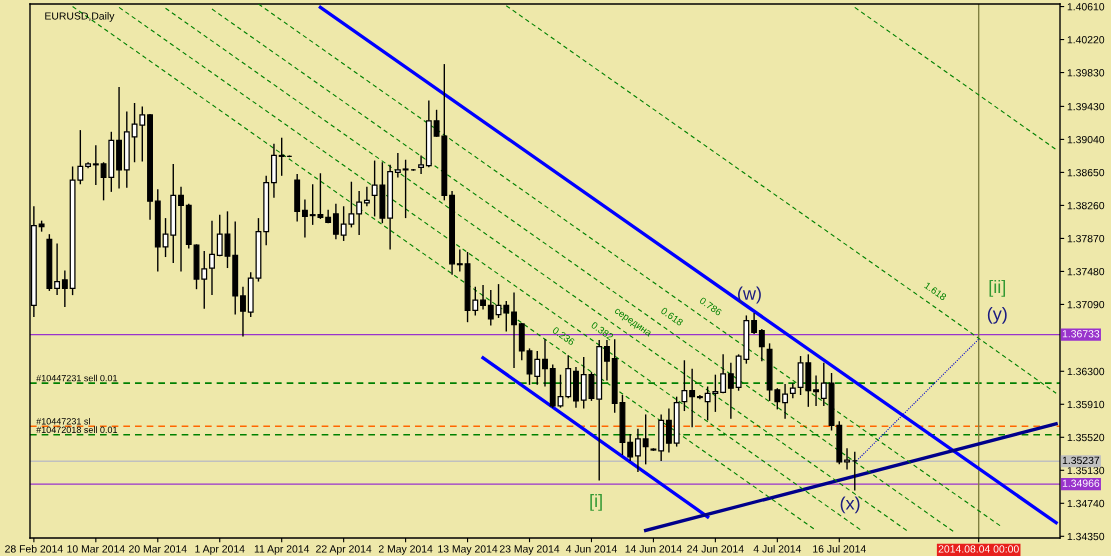 Image resolution: width=1111 pixels, height=556 pixels. I want to click on y-tick-label: 1.35130, so click(1086, 470).